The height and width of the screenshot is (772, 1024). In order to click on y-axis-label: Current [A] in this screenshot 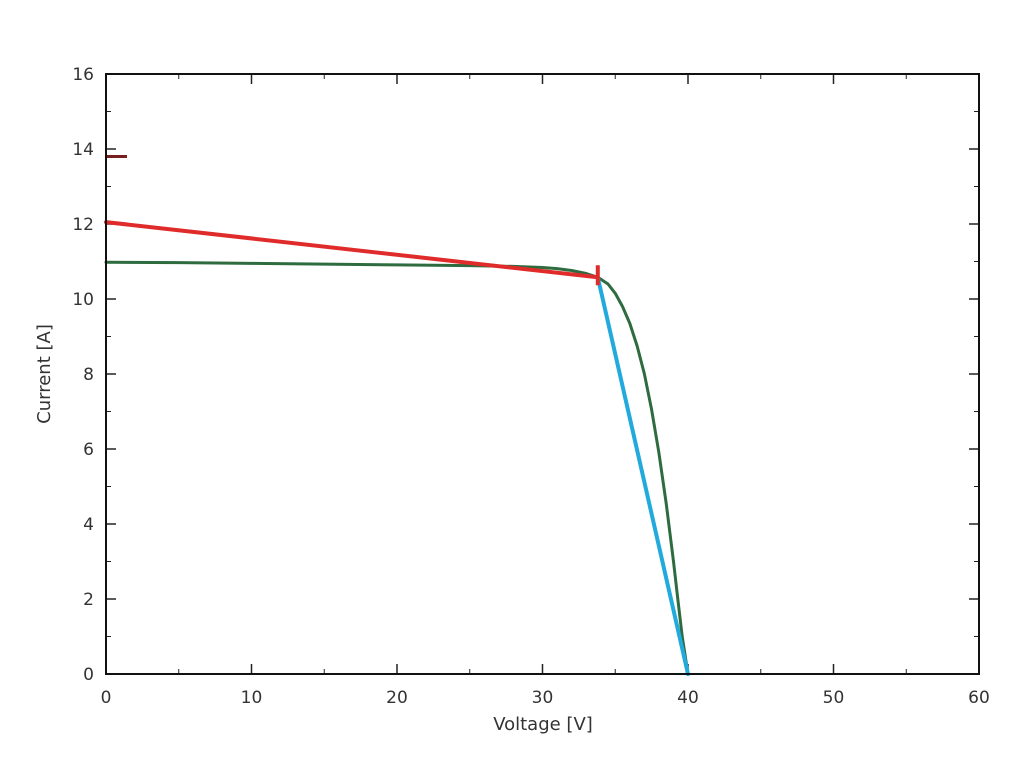, I will do `click(44, 374)`.